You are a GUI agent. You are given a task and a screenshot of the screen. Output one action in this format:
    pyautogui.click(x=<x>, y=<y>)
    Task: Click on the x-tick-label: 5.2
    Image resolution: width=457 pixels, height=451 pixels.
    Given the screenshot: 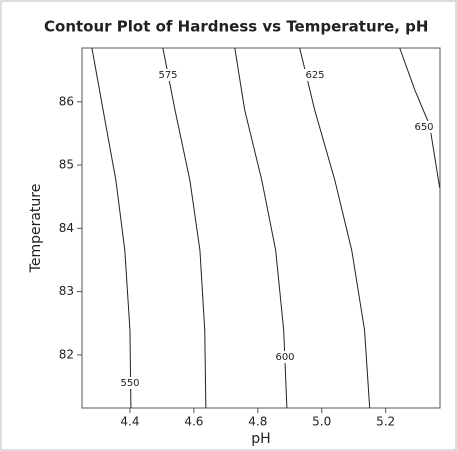 What is the action you would take?
    pyautogui.click(x=385, y=422)
    